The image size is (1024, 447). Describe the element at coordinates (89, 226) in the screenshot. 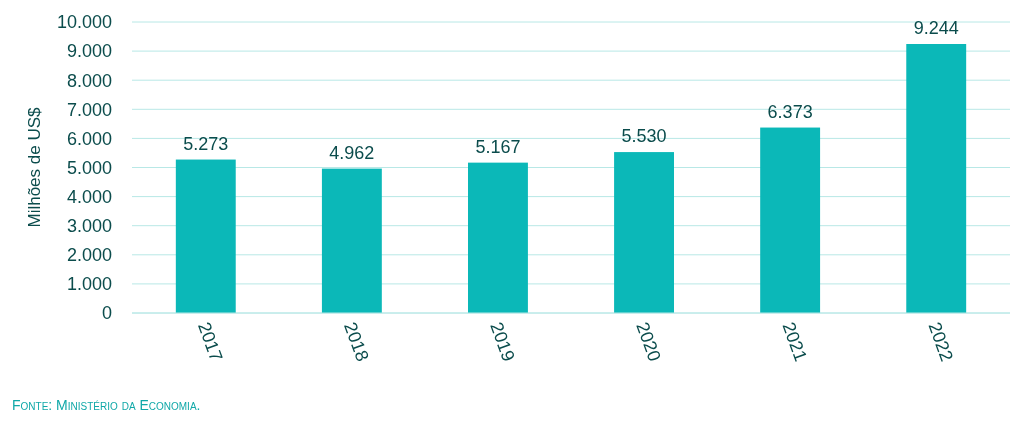

I see `y-tick-label: 3.000` at that location.